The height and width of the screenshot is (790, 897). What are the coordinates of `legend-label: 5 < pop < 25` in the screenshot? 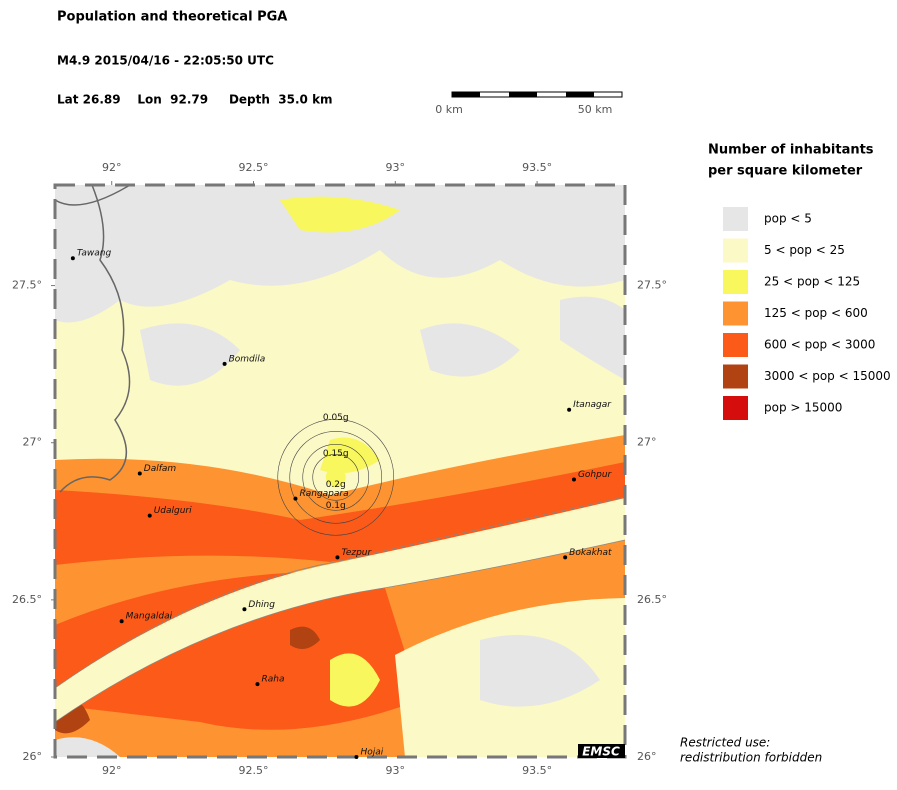 It's located at (804, 250).